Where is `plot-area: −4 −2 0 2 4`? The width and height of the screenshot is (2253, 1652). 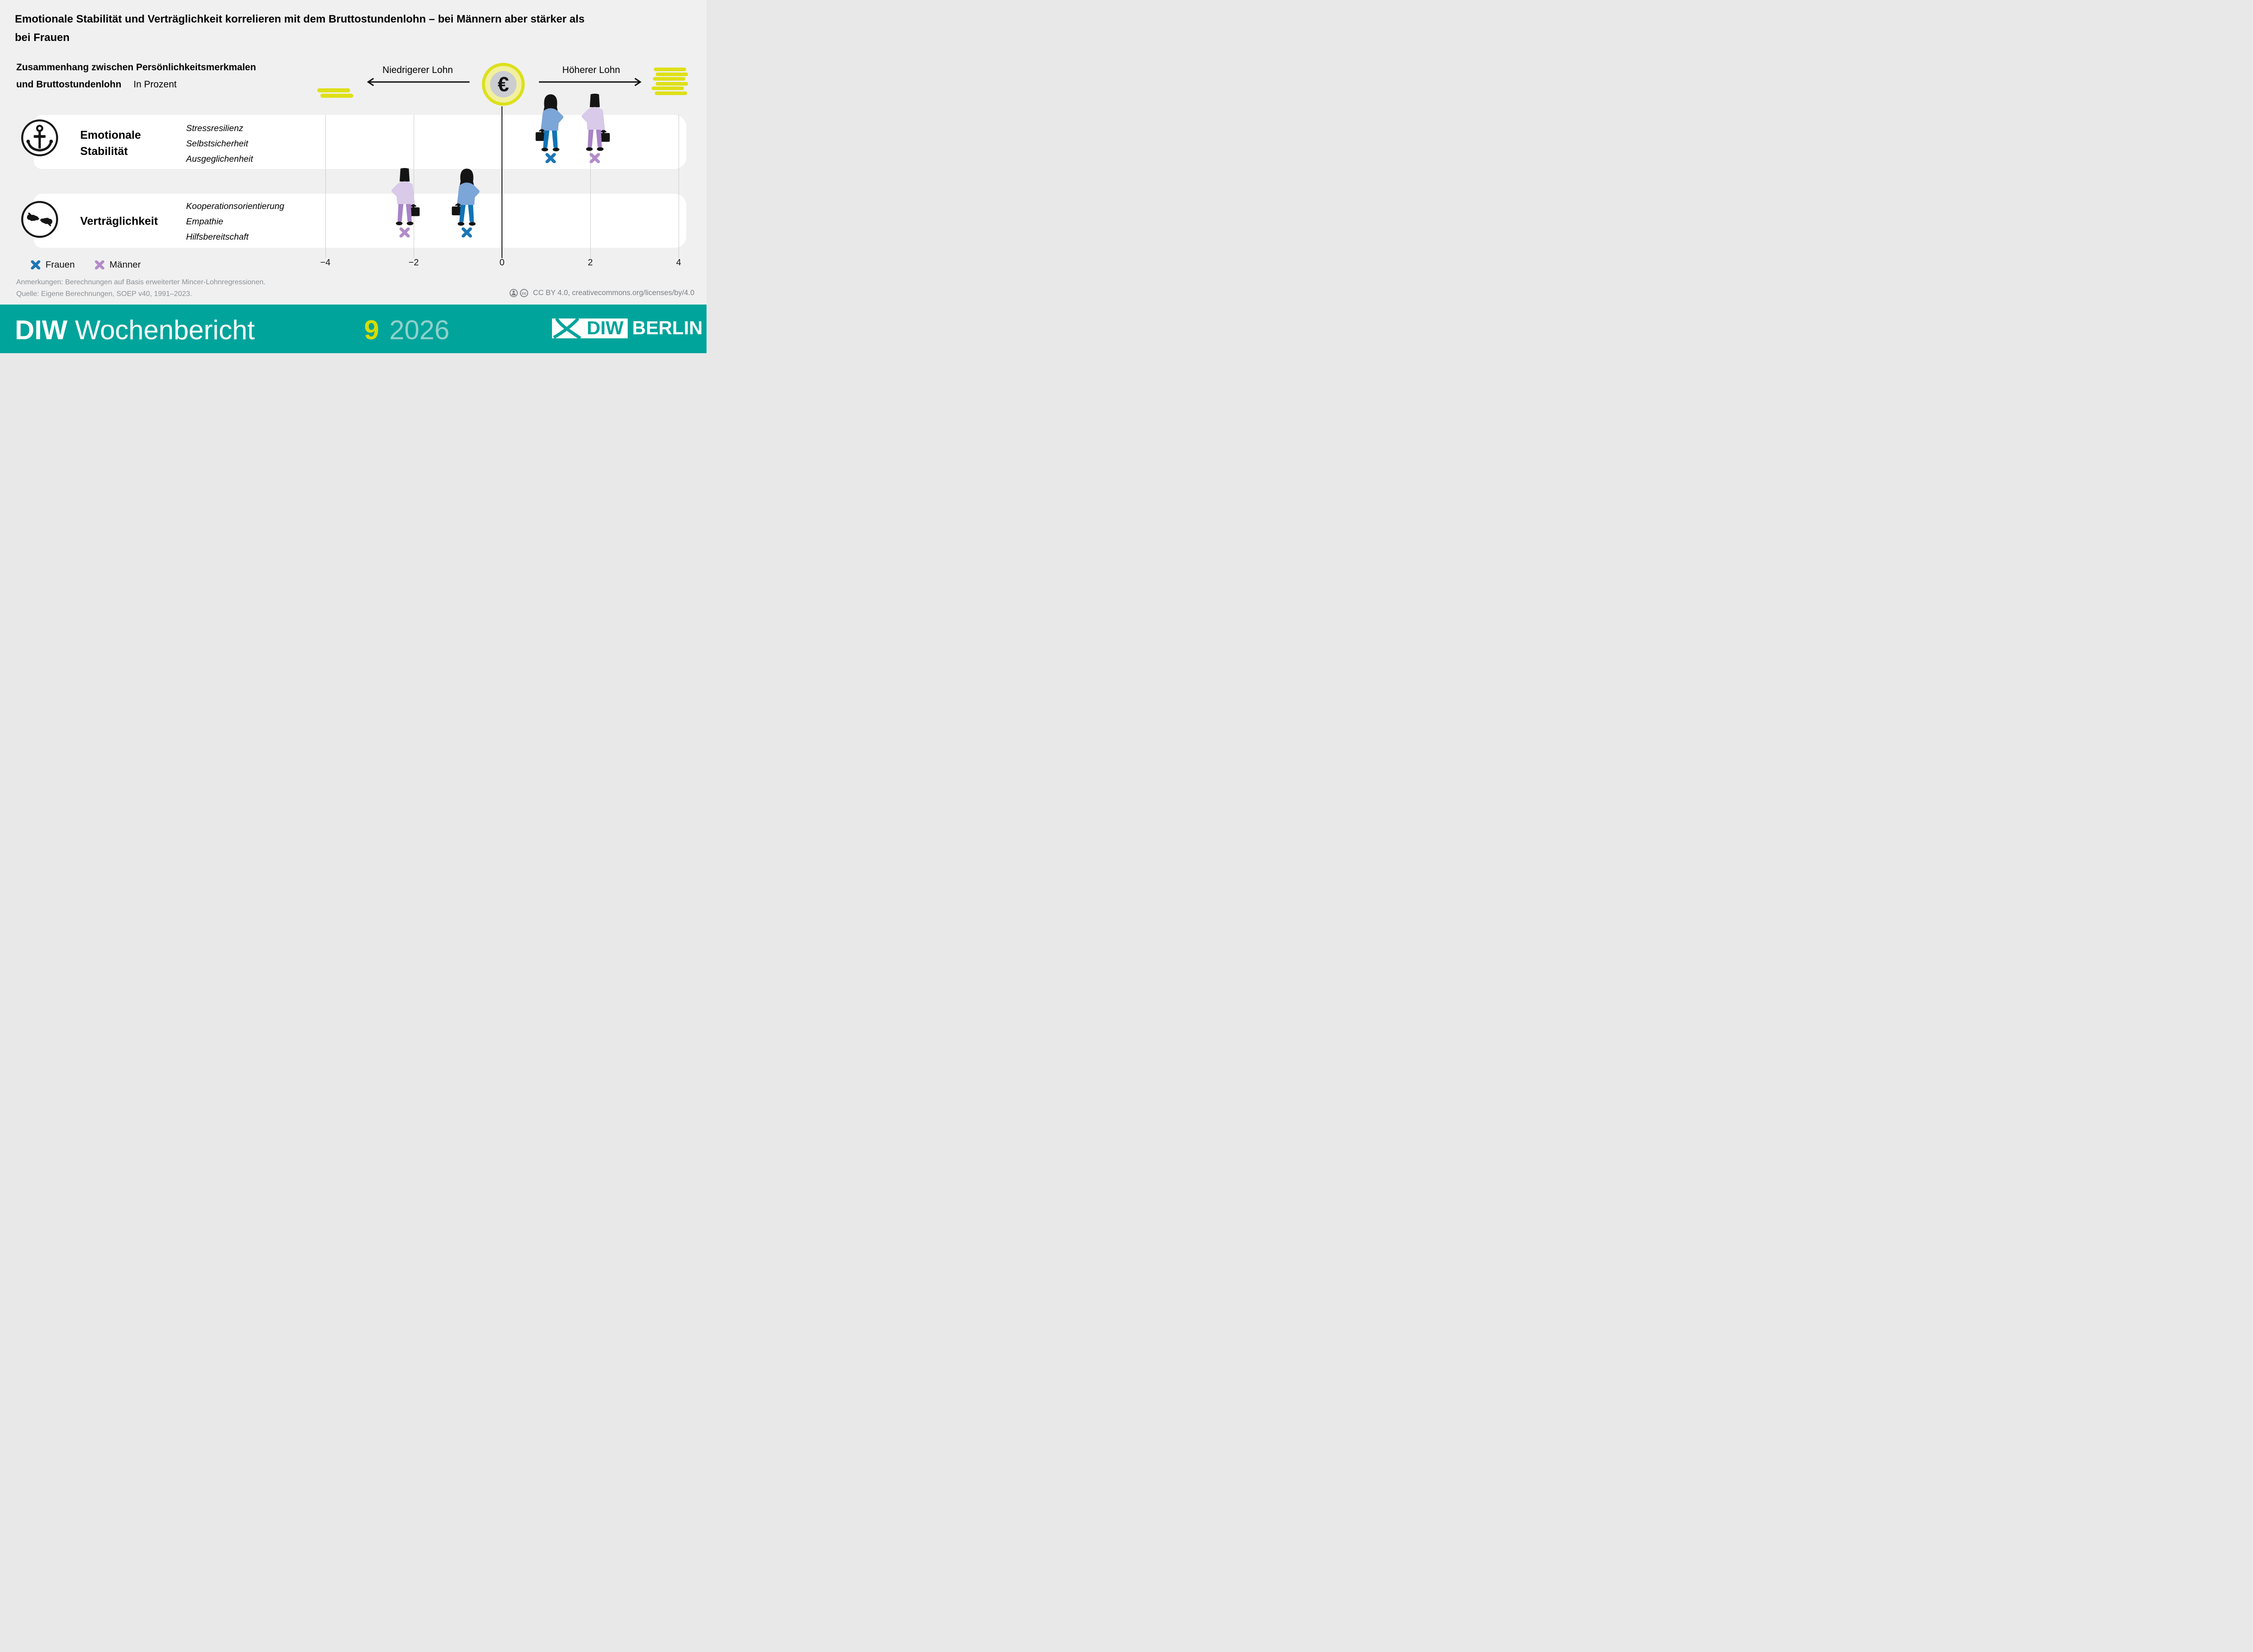 plot-area: −4 −2 0 2 4 is located at coordinates (353, 176).